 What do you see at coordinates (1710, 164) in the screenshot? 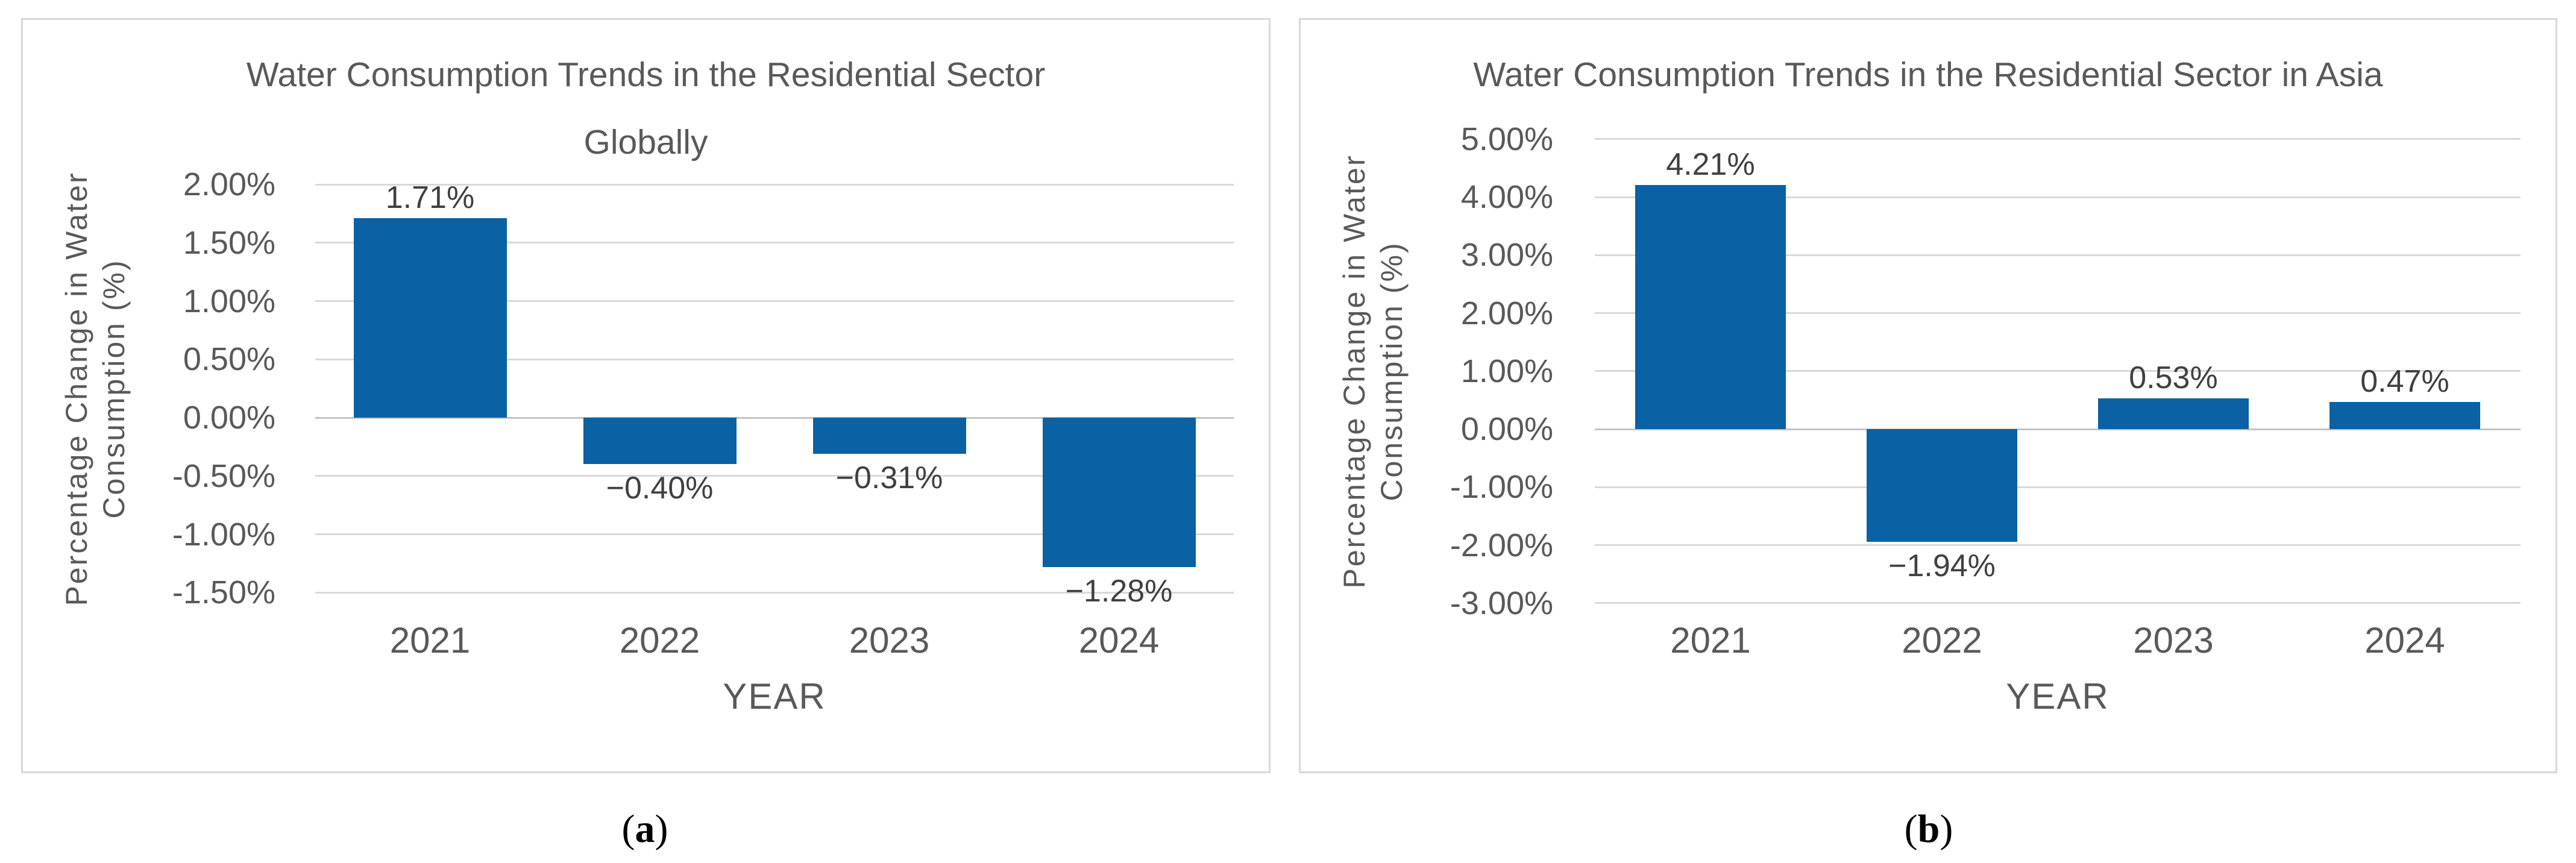
I see `bar-value-label: 4.21%` at bounding box center [1710, 164].